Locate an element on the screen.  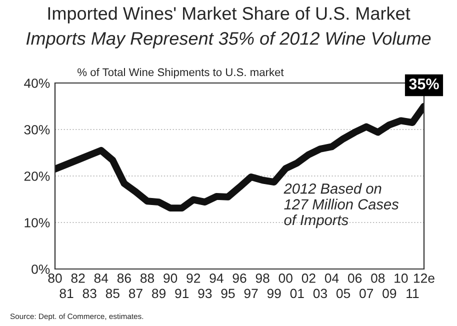
x-tick-label: 97 is located at coordinates (251, 293).